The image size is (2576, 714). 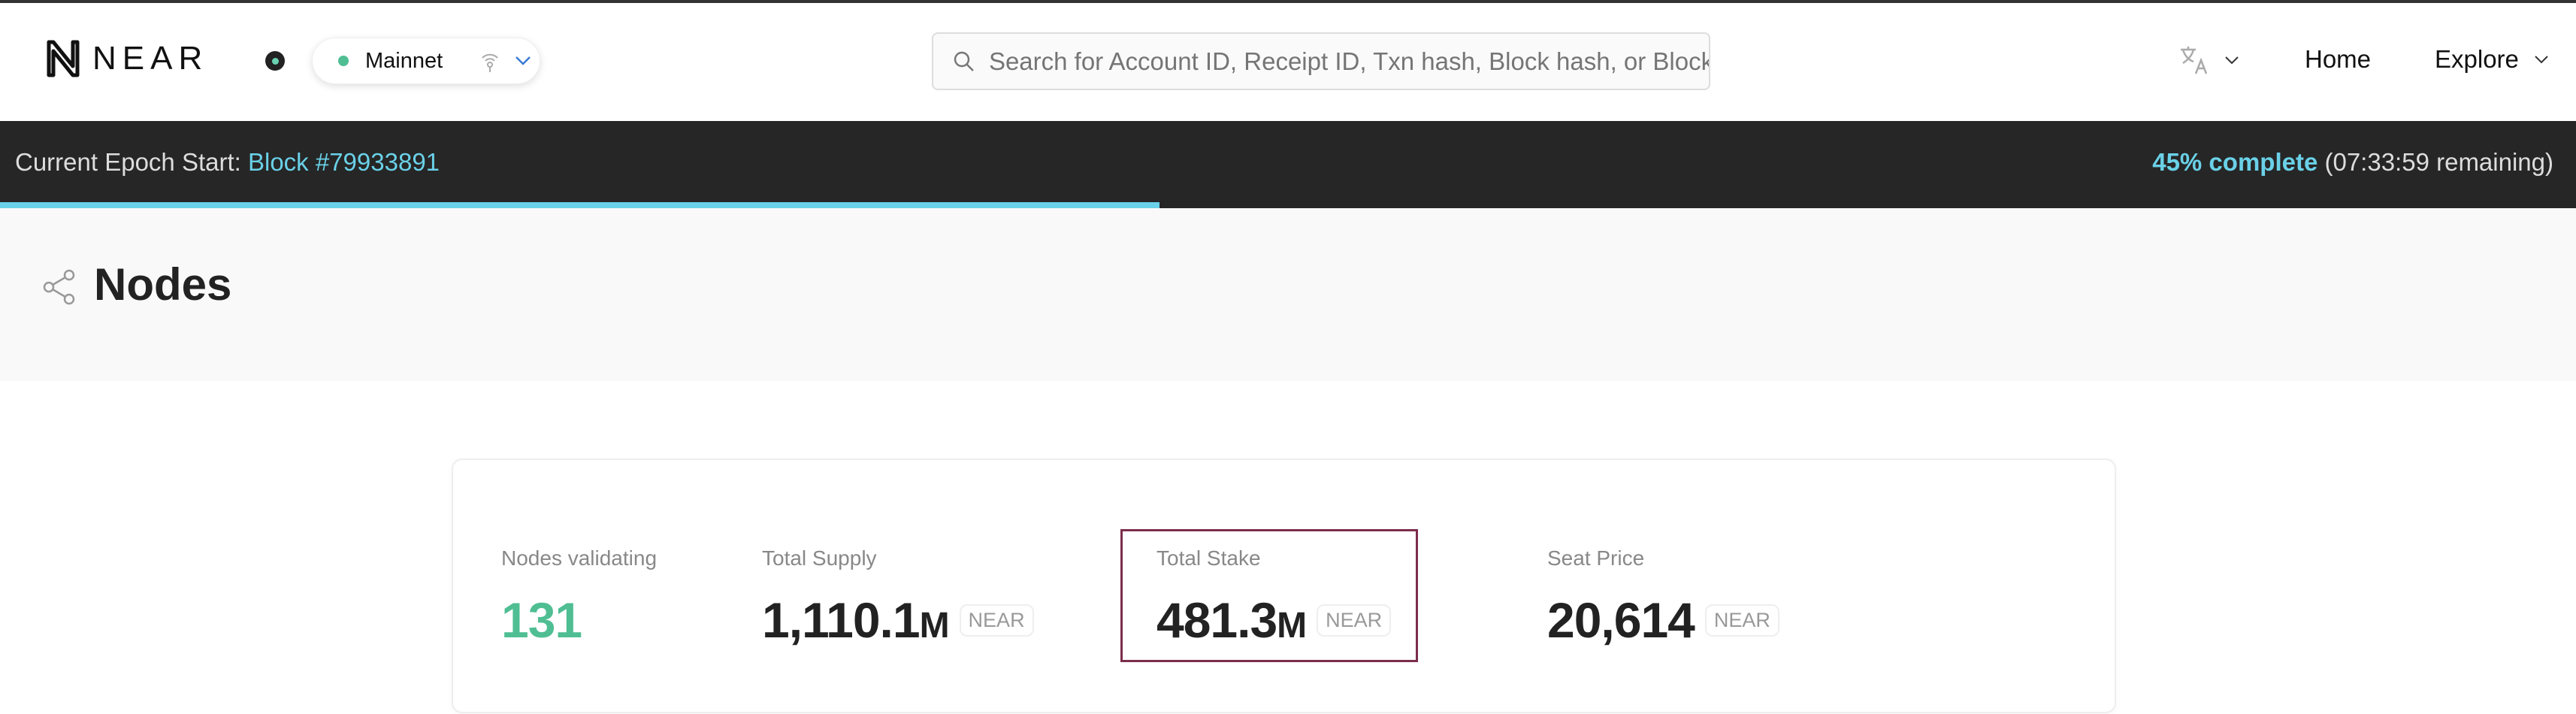 I want to click on stat-total-supply: Total Supply 1,110.1M NEAR, so click(x=898, y=597).